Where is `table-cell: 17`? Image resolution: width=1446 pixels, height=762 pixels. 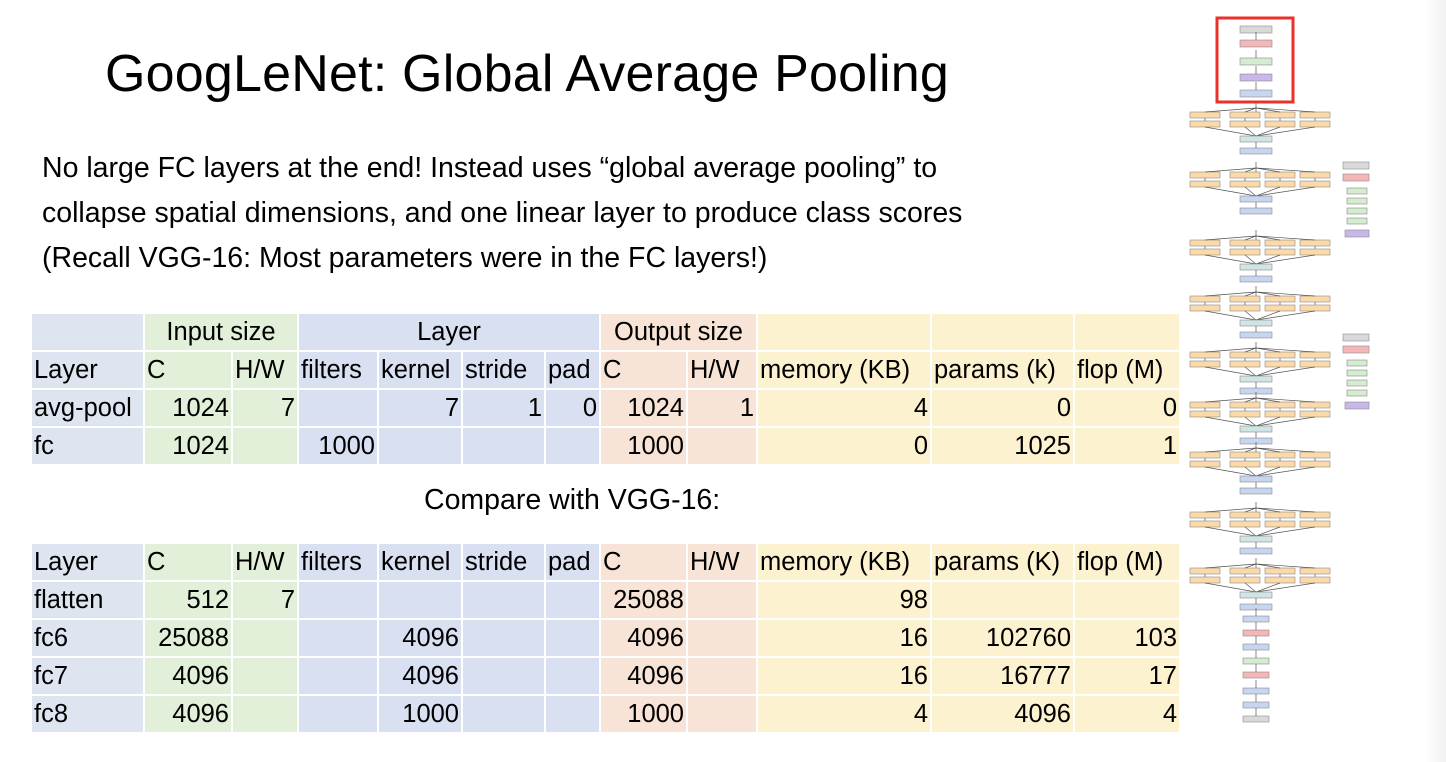 table-cell: 17 is located at coordinates (1127, 676).